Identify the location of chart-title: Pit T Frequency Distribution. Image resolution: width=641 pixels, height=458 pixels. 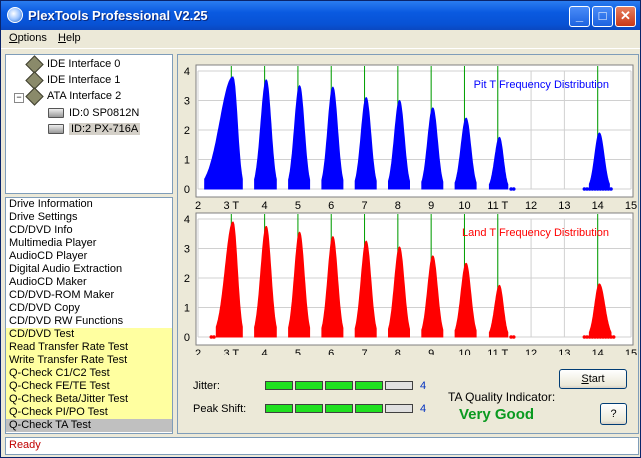
(541, 85).